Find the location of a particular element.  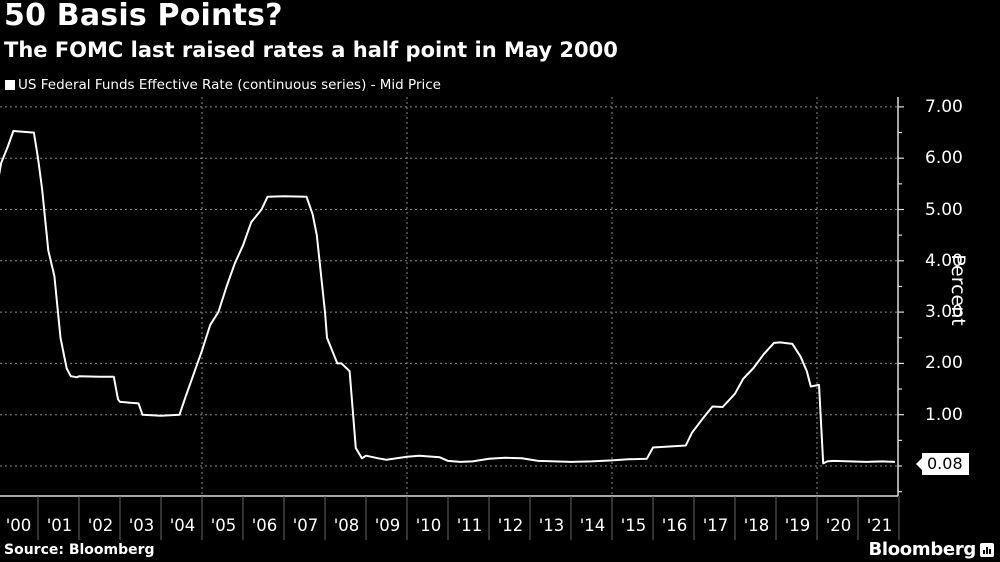

x-tick-label: '00 is located at coordinates (18, 525).